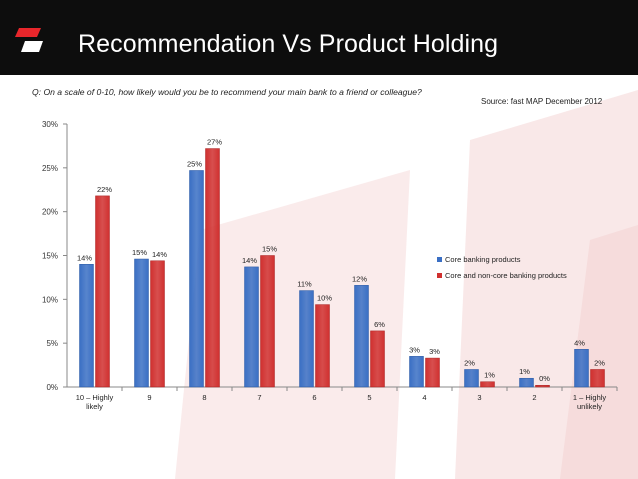 The height and width of the screenshot is (479, 638). I want to click on data-label: 27%, so click(214, 142).